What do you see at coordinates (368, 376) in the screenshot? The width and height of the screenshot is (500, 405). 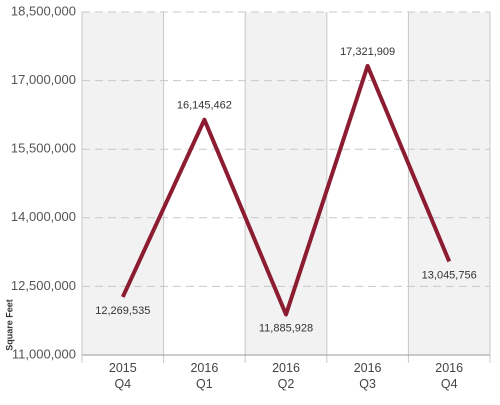 I see `x-tick-label: 2016 Q3` at bounding box center [368, 376].